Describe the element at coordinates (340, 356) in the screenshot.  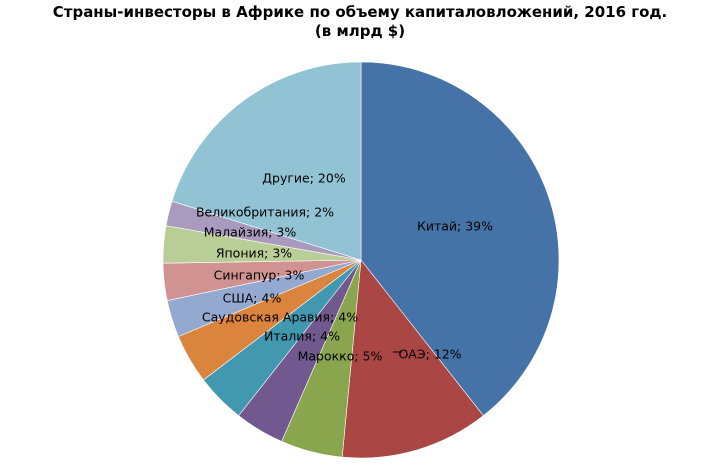
I see `data-label-2: Марокко; 5%` at that location.